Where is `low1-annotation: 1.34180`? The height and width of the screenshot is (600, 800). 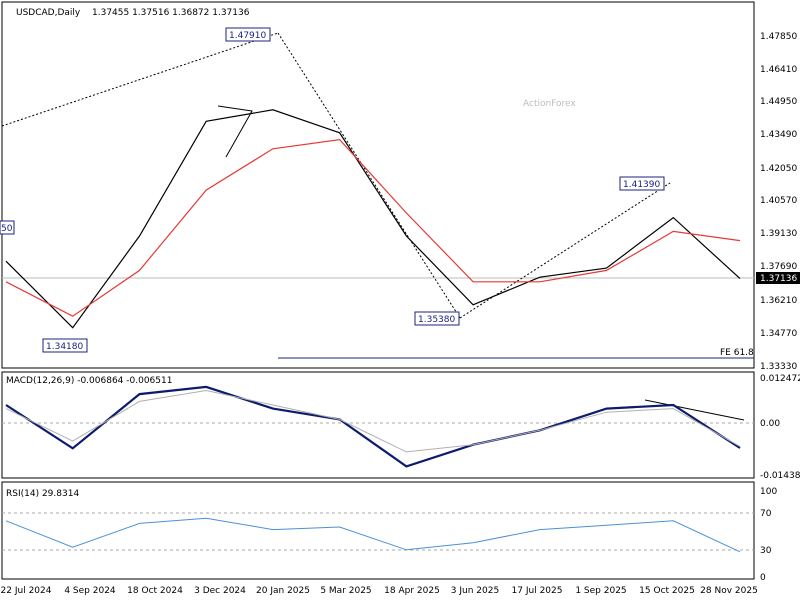 low1-annotation: 1.34180 is located at coordinates (65, 345).